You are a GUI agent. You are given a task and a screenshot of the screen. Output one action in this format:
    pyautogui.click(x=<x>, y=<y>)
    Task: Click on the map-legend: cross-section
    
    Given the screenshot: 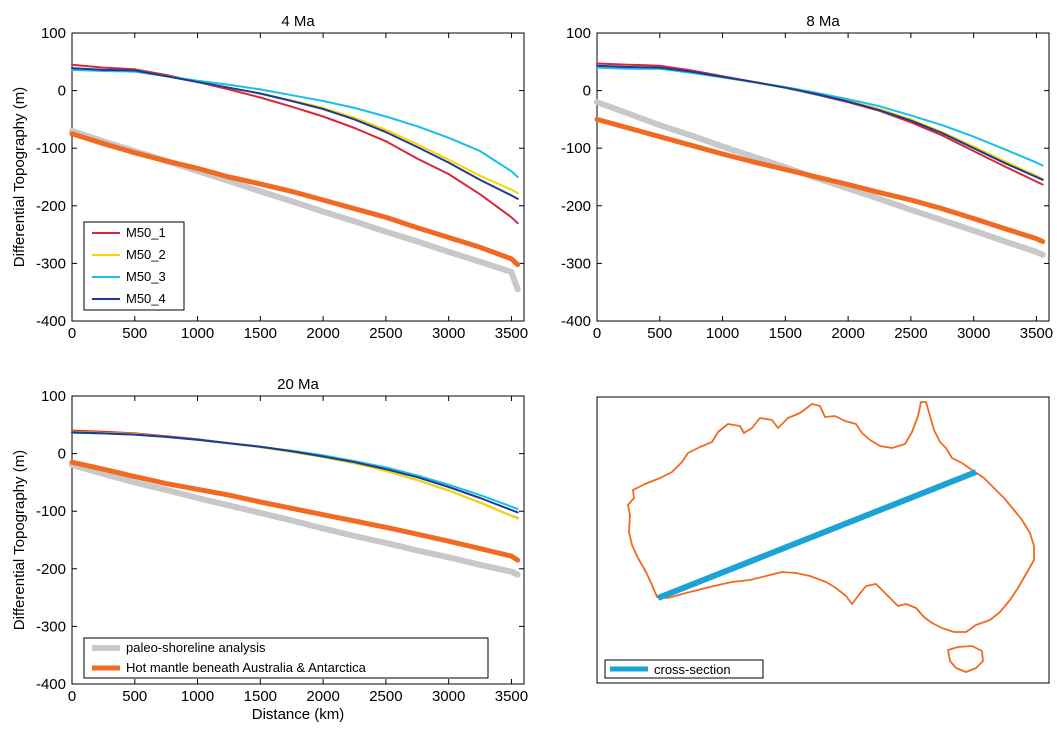 What is the action you would take?
    pyautogui.click(x=684, y=669)
    